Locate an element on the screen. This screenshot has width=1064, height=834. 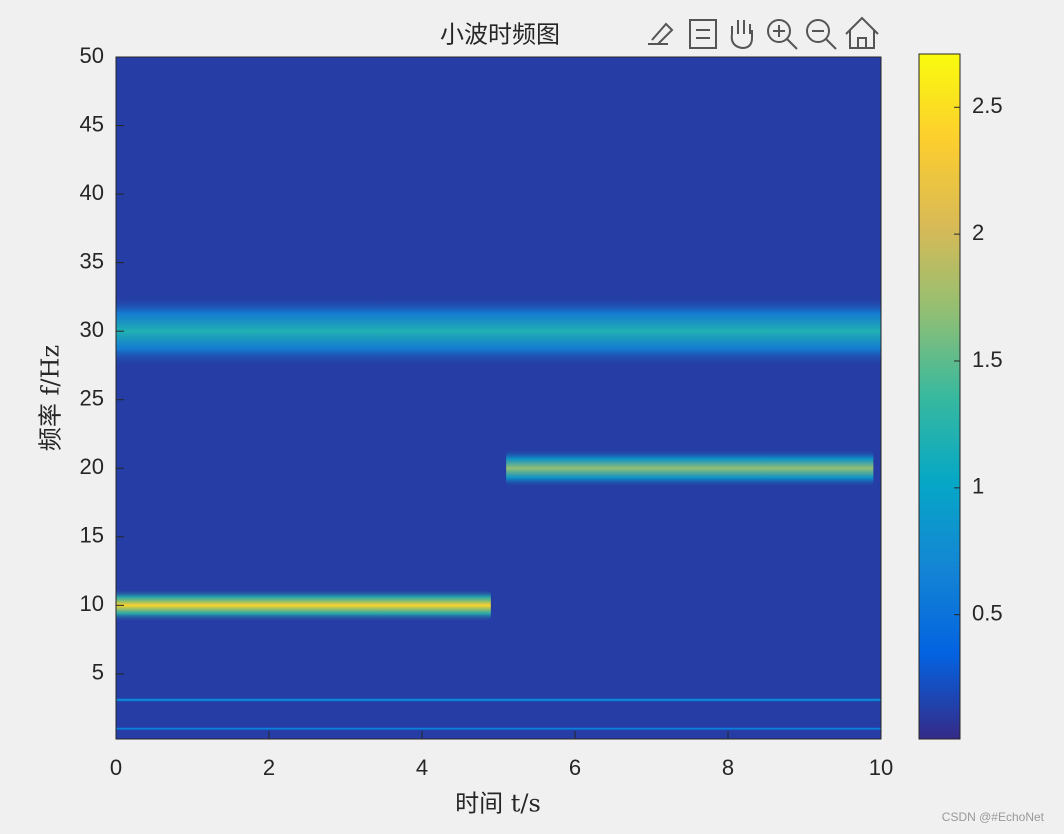
y-tick-label: 5 is located at coordinates (98, 672).